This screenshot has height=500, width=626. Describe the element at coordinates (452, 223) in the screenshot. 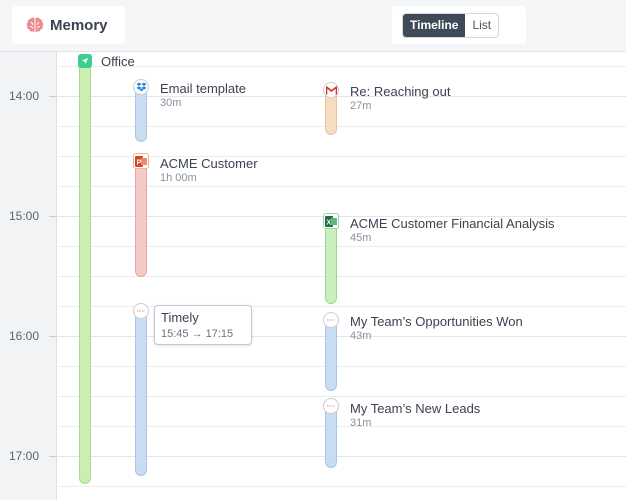

I see `acme-financial-title: ACME Customer Financial Analysis` at that location.